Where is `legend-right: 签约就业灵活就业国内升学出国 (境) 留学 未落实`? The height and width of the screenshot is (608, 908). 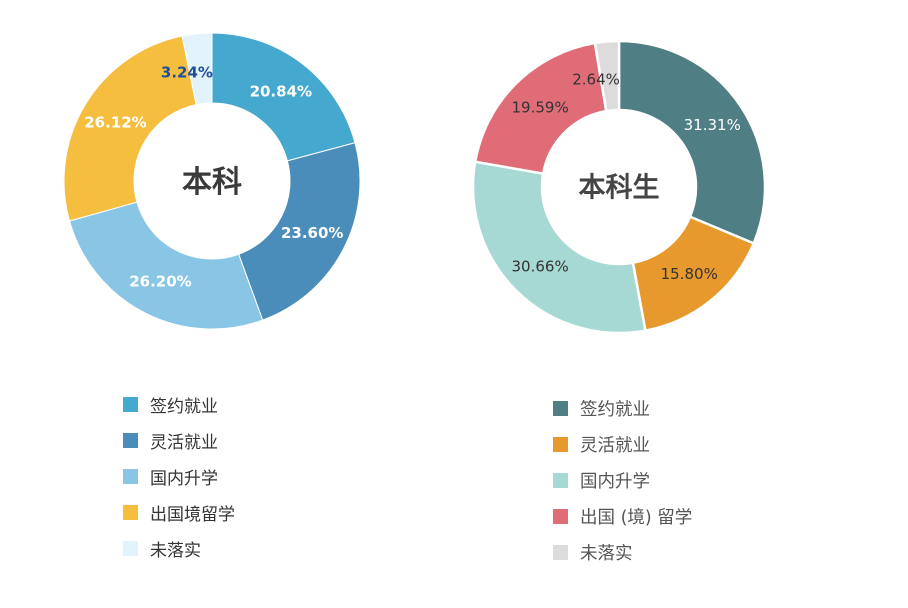
legend-right: 签约就业灵活就业国内升学出国 (境) 留学 未落实 is located at coordinates (622, 480).